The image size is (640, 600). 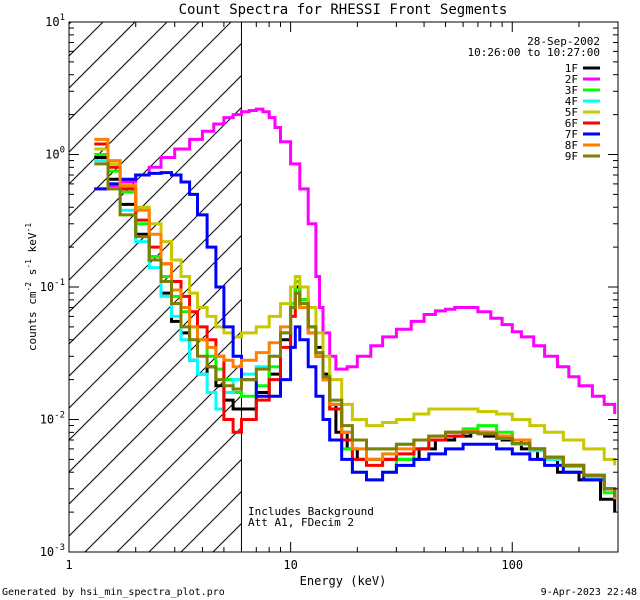 I want to click on y-axis-label-sup2: -1, so click(x=28, y=264).